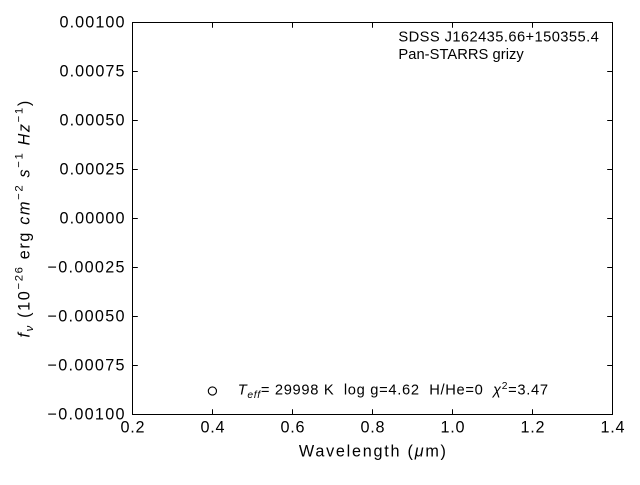 This screenshot has height=485, width=640. I want to click on svg-text: 0.00075, so click(92, 72).